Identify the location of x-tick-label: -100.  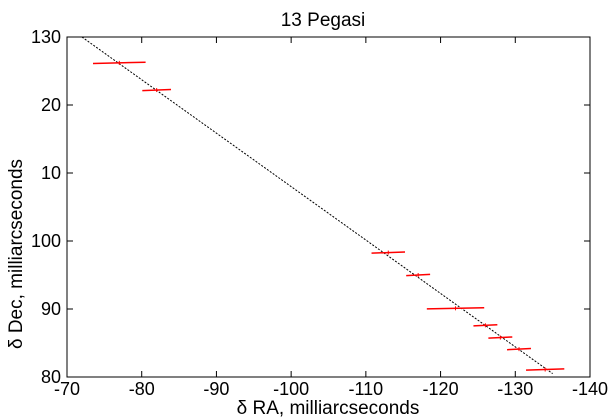
(291, 389).